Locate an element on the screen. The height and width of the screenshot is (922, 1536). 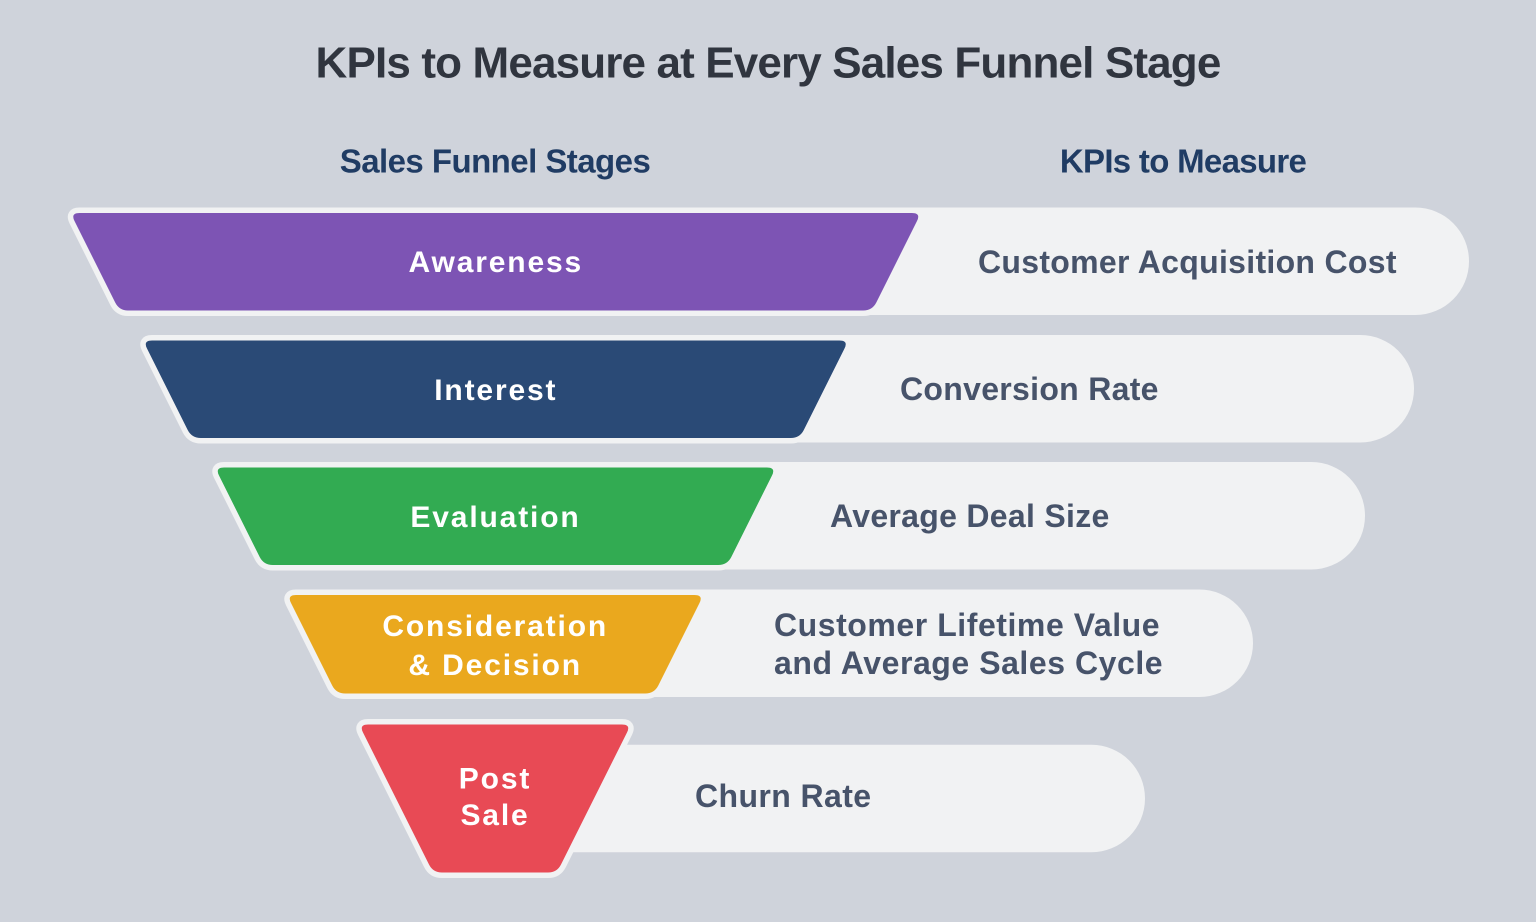
svg-text: Average Deal Size is located at coordinates (970, 516).